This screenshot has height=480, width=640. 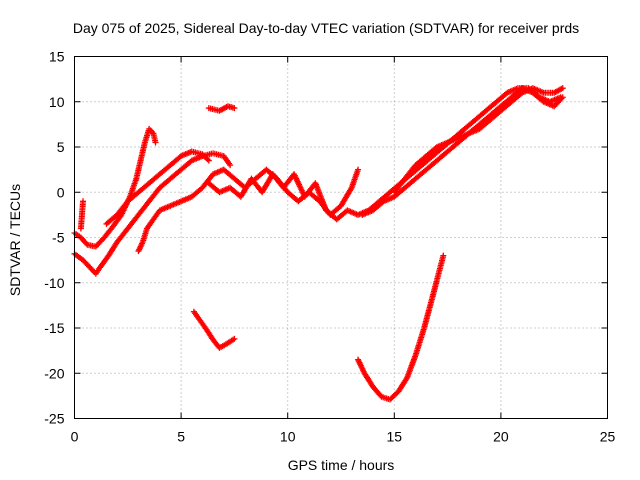 I want to click on x-tick-label: 20, so click(x=501, y=437).